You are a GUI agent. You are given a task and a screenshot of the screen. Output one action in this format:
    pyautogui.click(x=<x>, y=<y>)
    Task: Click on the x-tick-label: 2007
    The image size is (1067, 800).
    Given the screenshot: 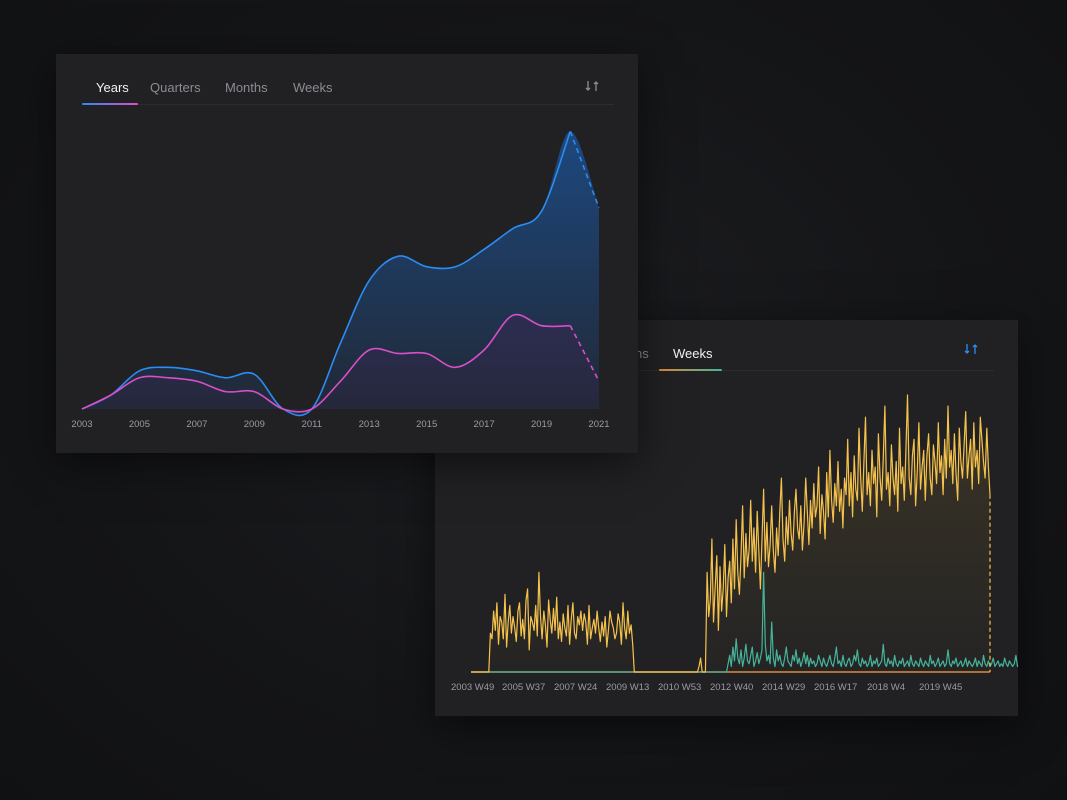 What is the action you would take?
    pyautogui.click(x=196, y=424)
    